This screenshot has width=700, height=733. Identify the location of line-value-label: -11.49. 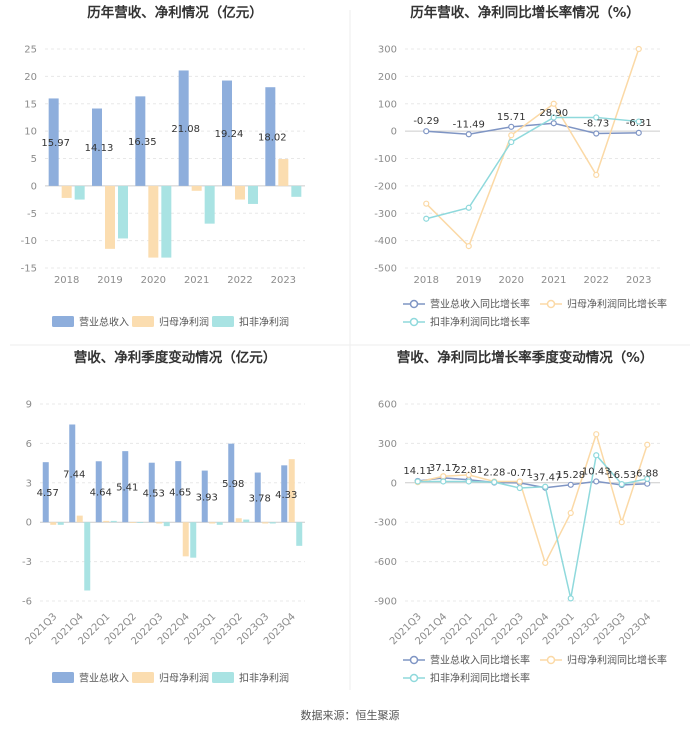
(469, 124).